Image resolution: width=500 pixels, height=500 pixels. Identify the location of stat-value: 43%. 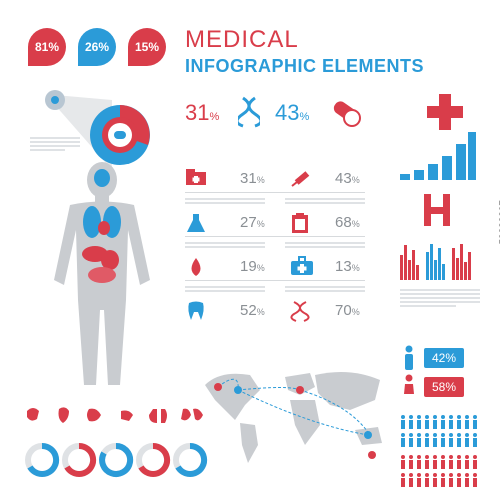
(347, 178).